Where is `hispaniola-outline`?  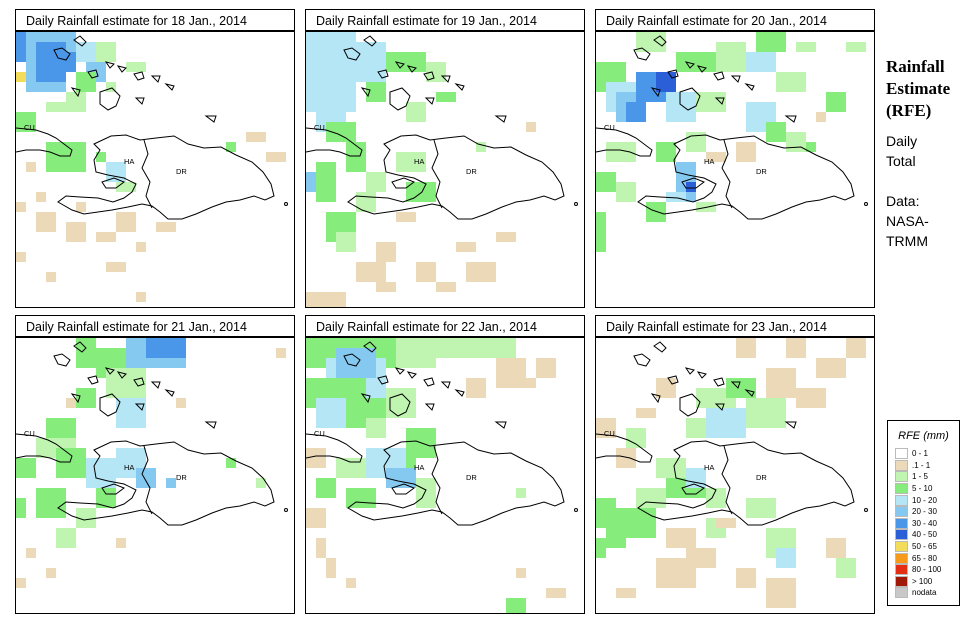
hispaniola-outline is located at coordinates (456, 483).